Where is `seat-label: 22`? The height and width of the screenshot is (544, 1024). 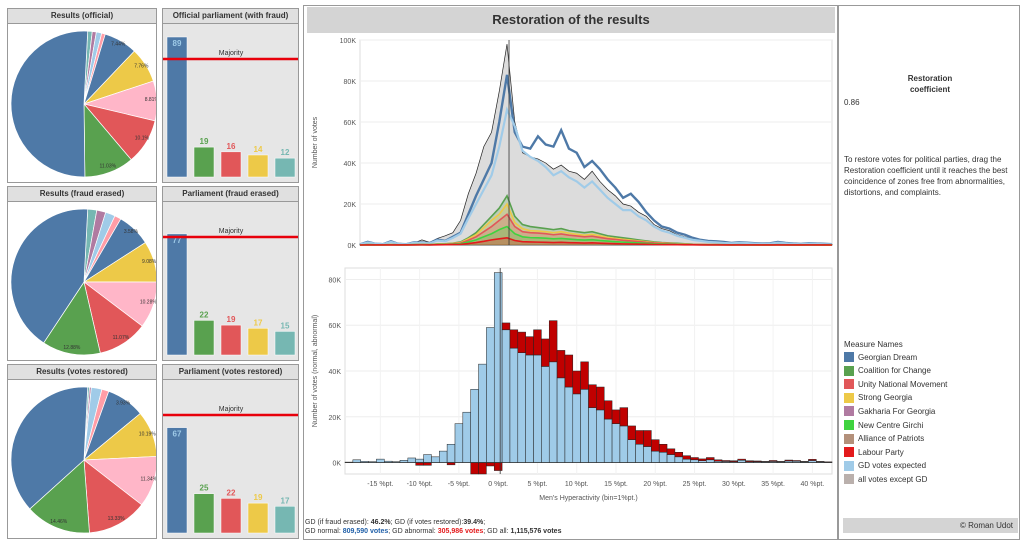
seat-label: 22 is located at coordinates (231, 492).